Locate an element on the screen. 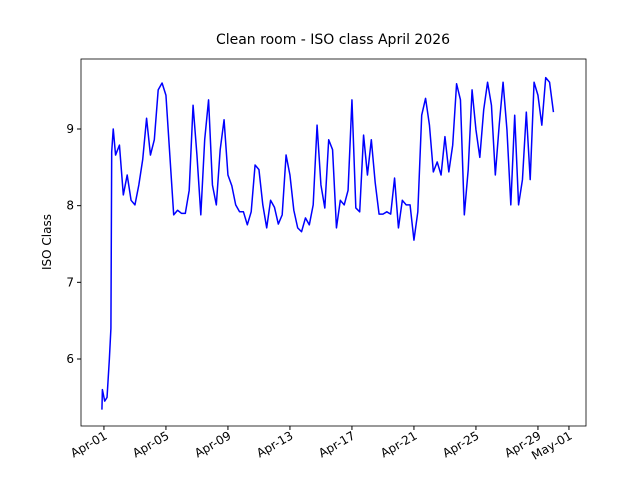  x-tick-label: Apr-05 is located at coordinates (150, 444).